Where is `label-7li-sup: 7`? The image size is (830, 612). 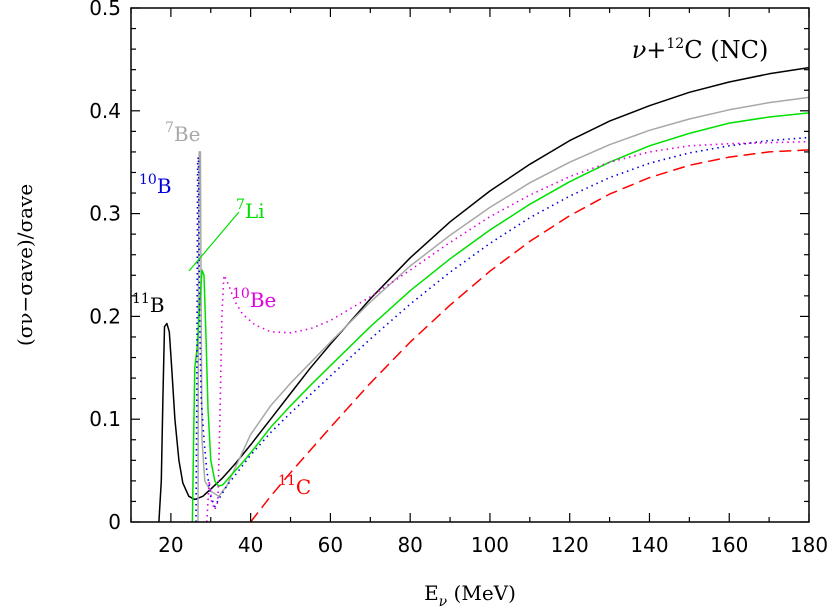
label-7li-sup: 7 is located at coordinates (240, 205).